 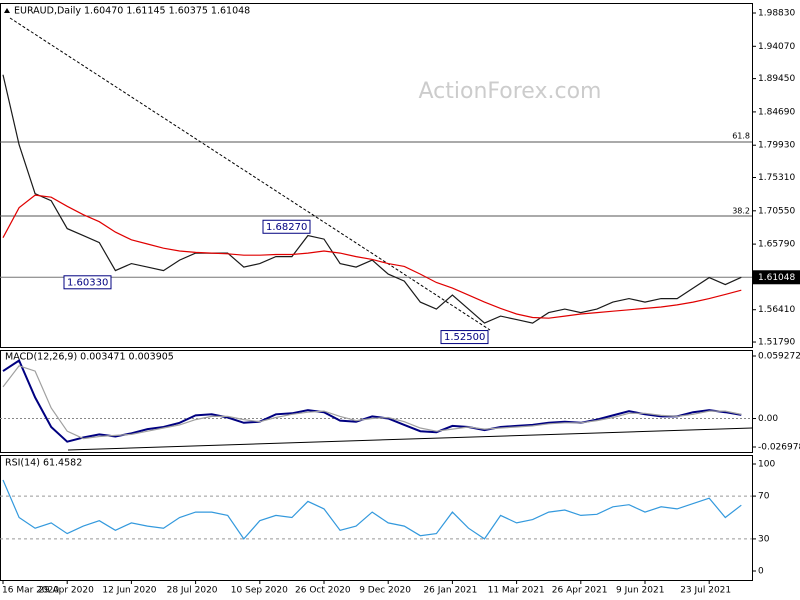 What do you see at coordinates (776, 343) in the screenshot?
I see `y-tick-label: 1.51790` at bounding box center [776, 343].